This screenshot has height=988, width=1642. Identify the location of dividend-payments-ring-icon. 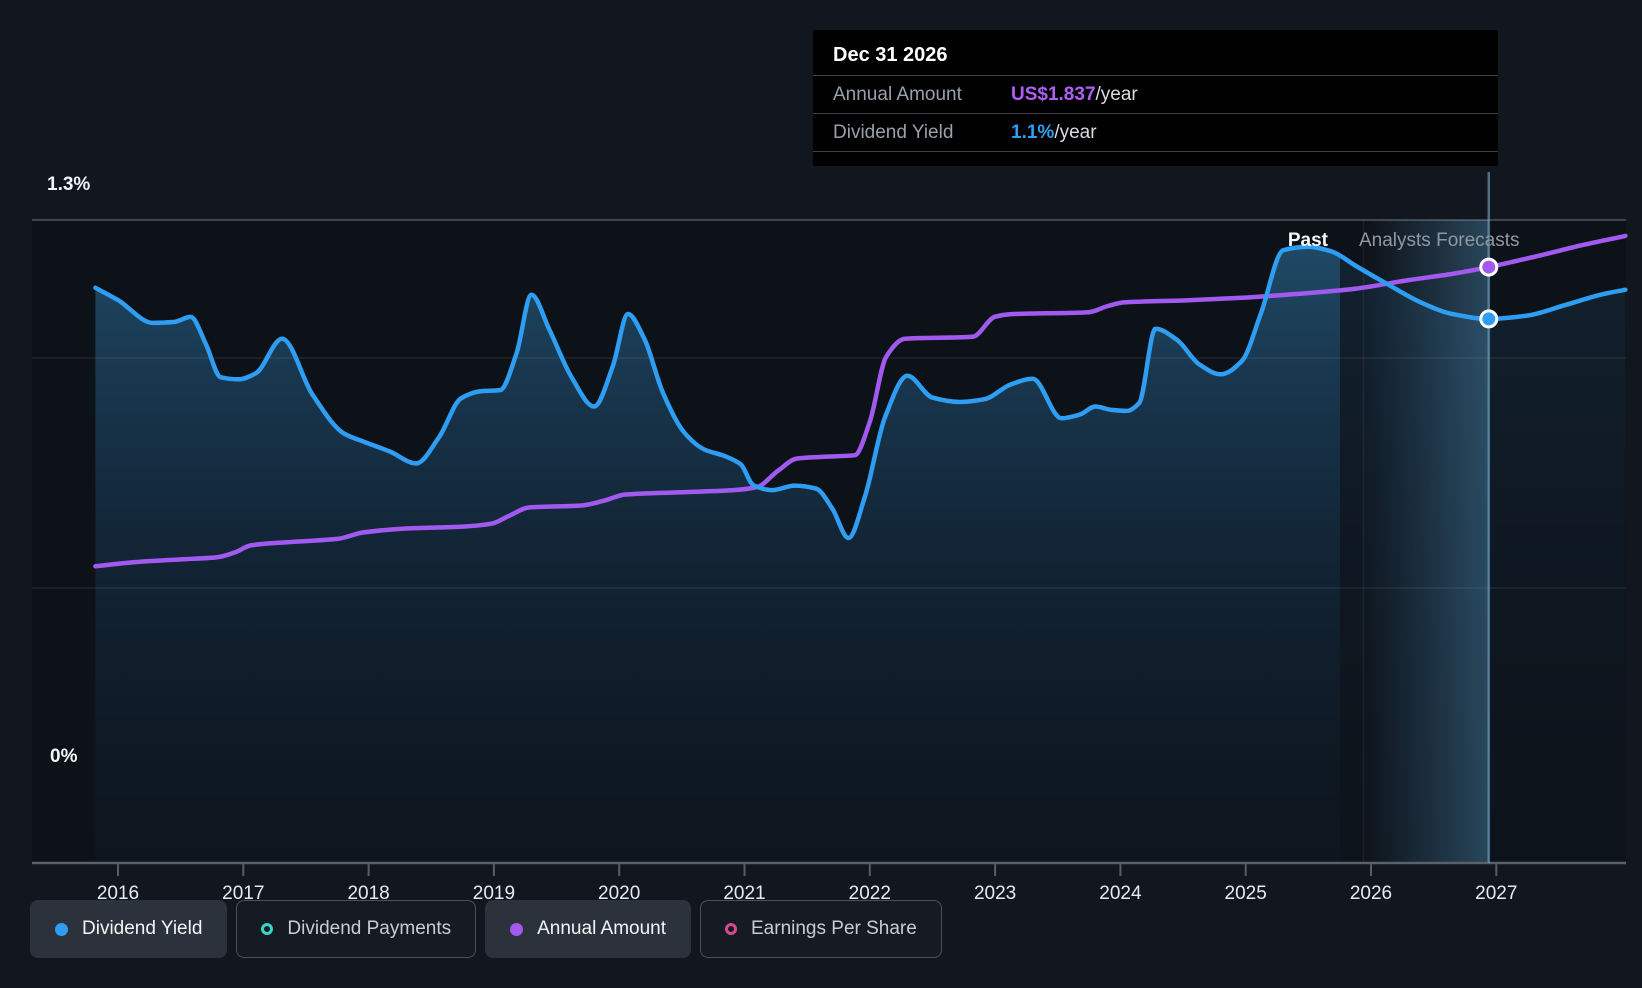
(267, 929).